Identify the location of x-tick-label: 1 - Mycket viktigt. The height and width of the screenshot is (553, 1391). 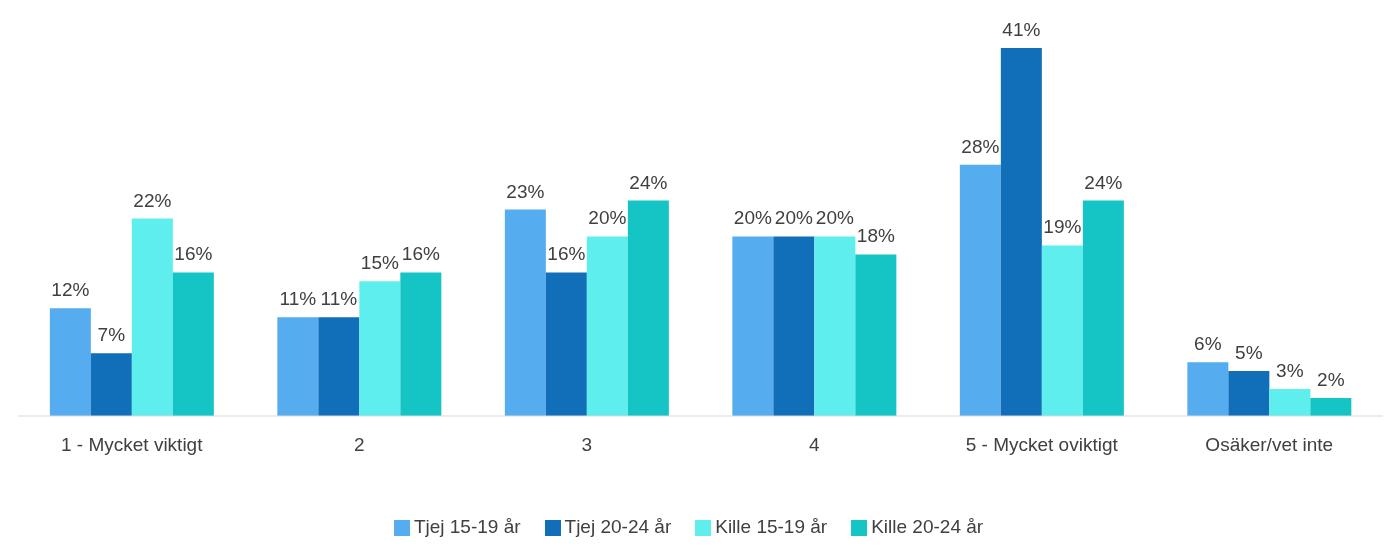
(132, 445).